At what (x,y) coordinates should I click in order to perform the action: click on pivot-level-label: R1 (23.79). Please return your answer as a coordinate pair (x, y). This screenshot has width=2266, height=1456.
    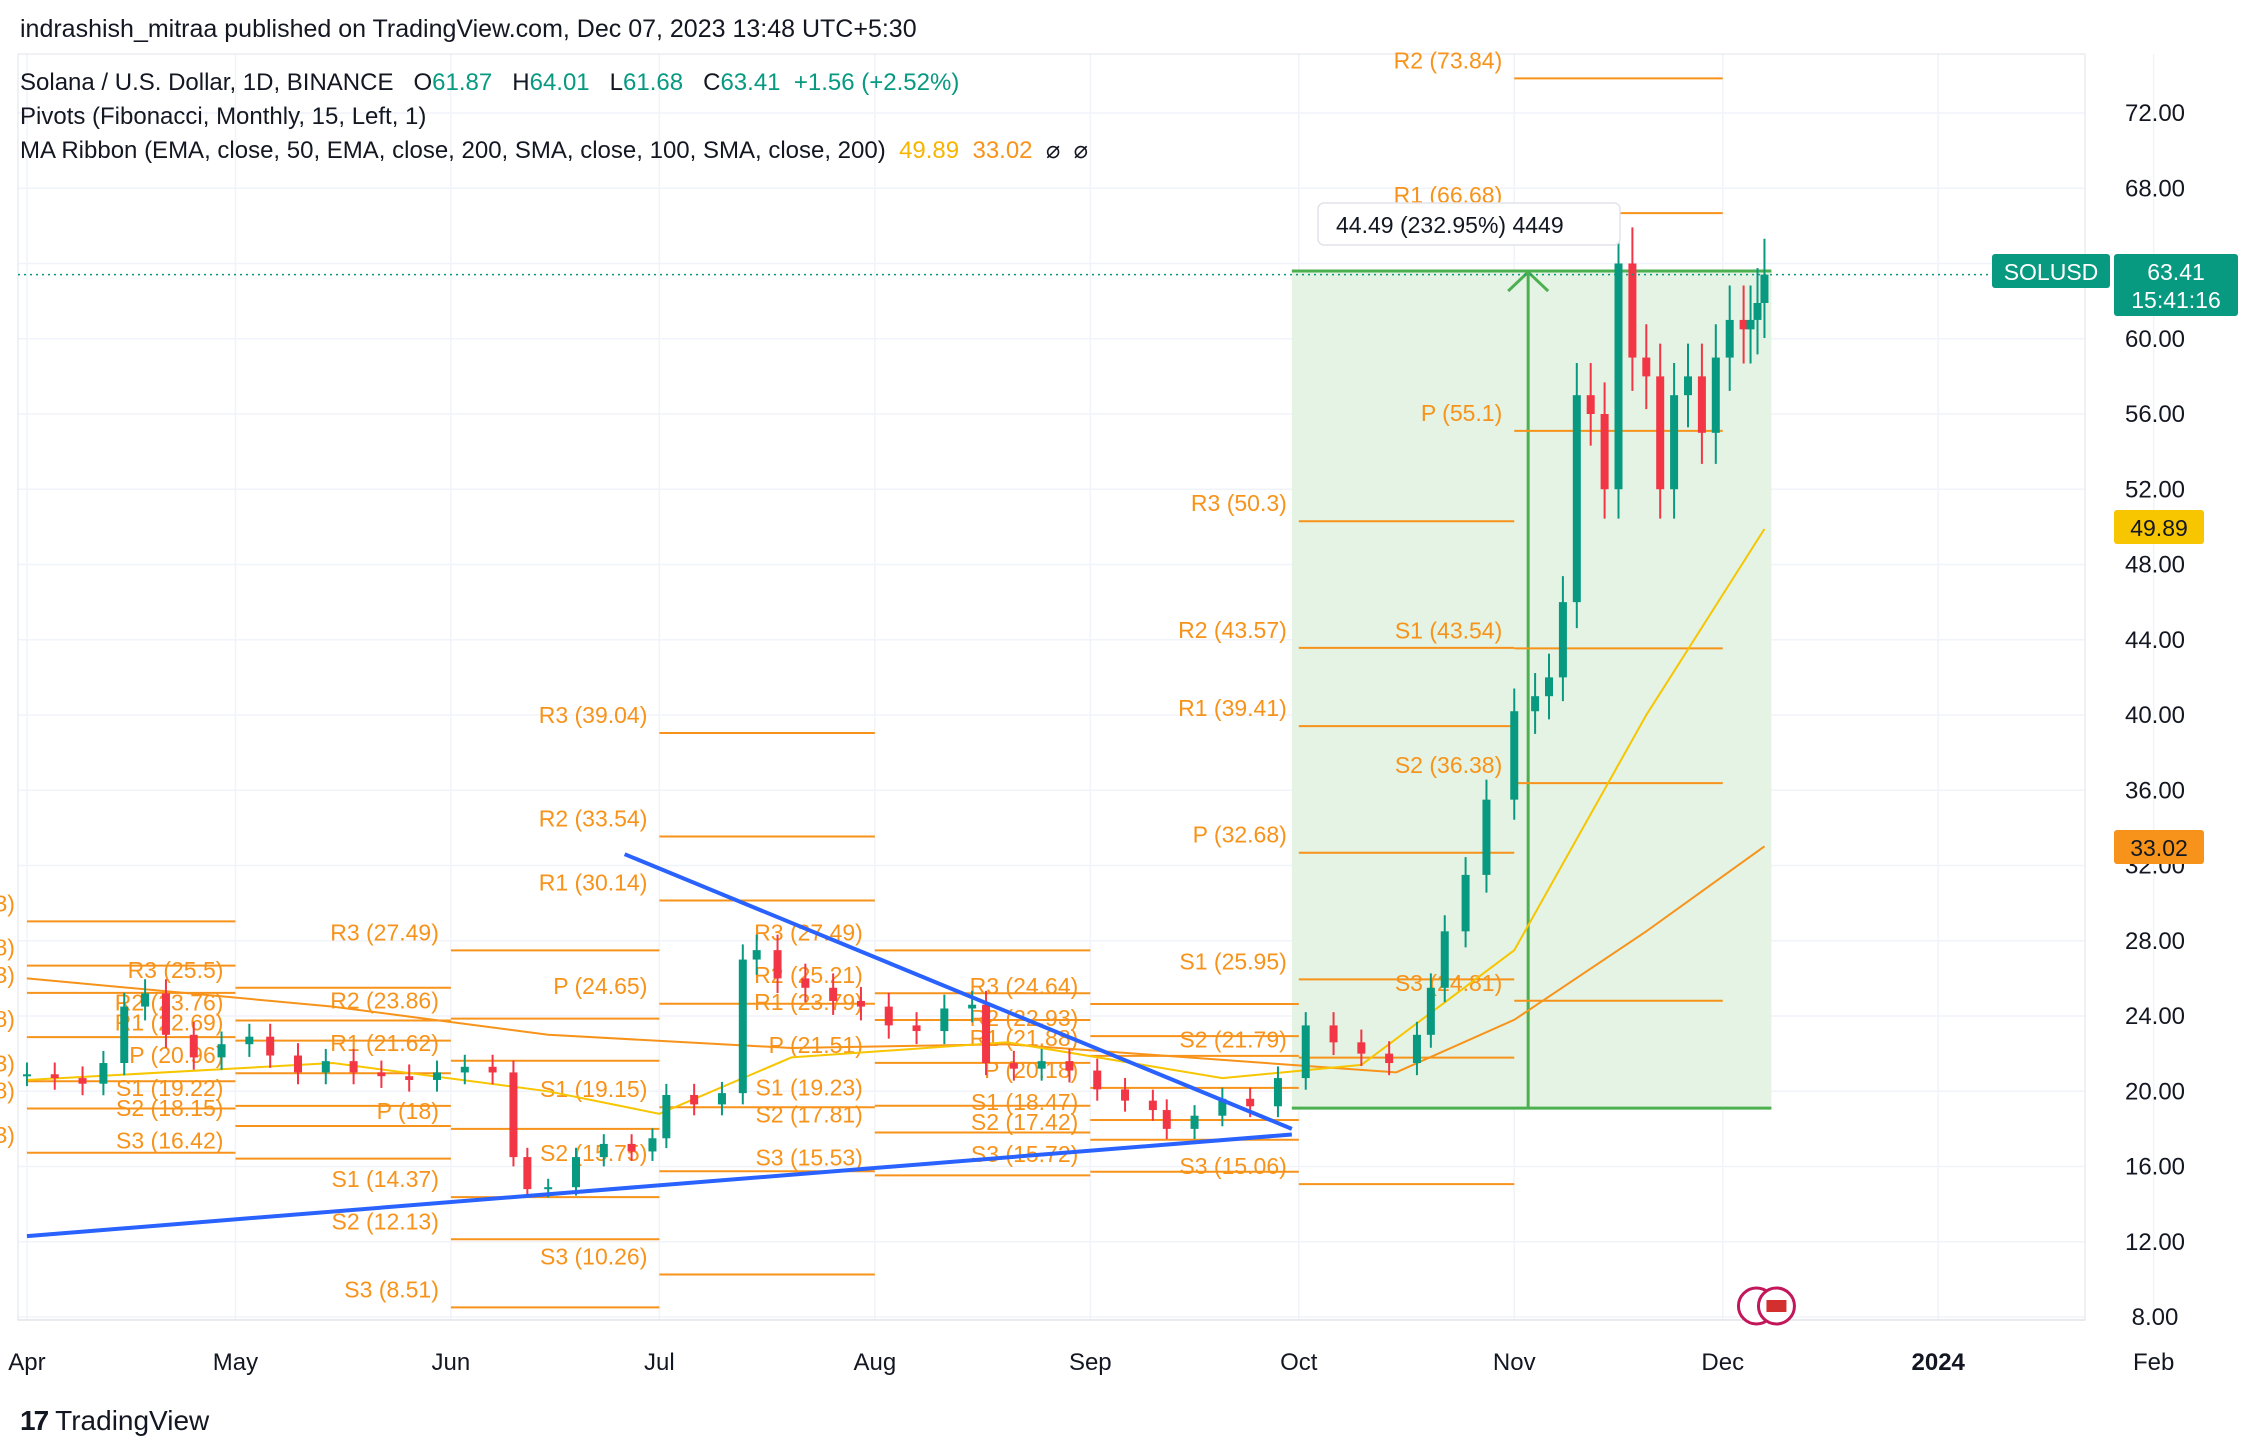
    Looking at the image, I should click on (808, 1002).